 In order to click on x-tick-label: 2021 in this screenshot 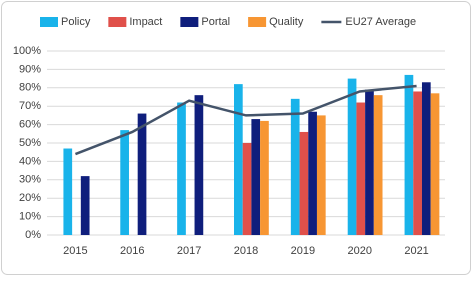, I will do `click(416, 251)`.